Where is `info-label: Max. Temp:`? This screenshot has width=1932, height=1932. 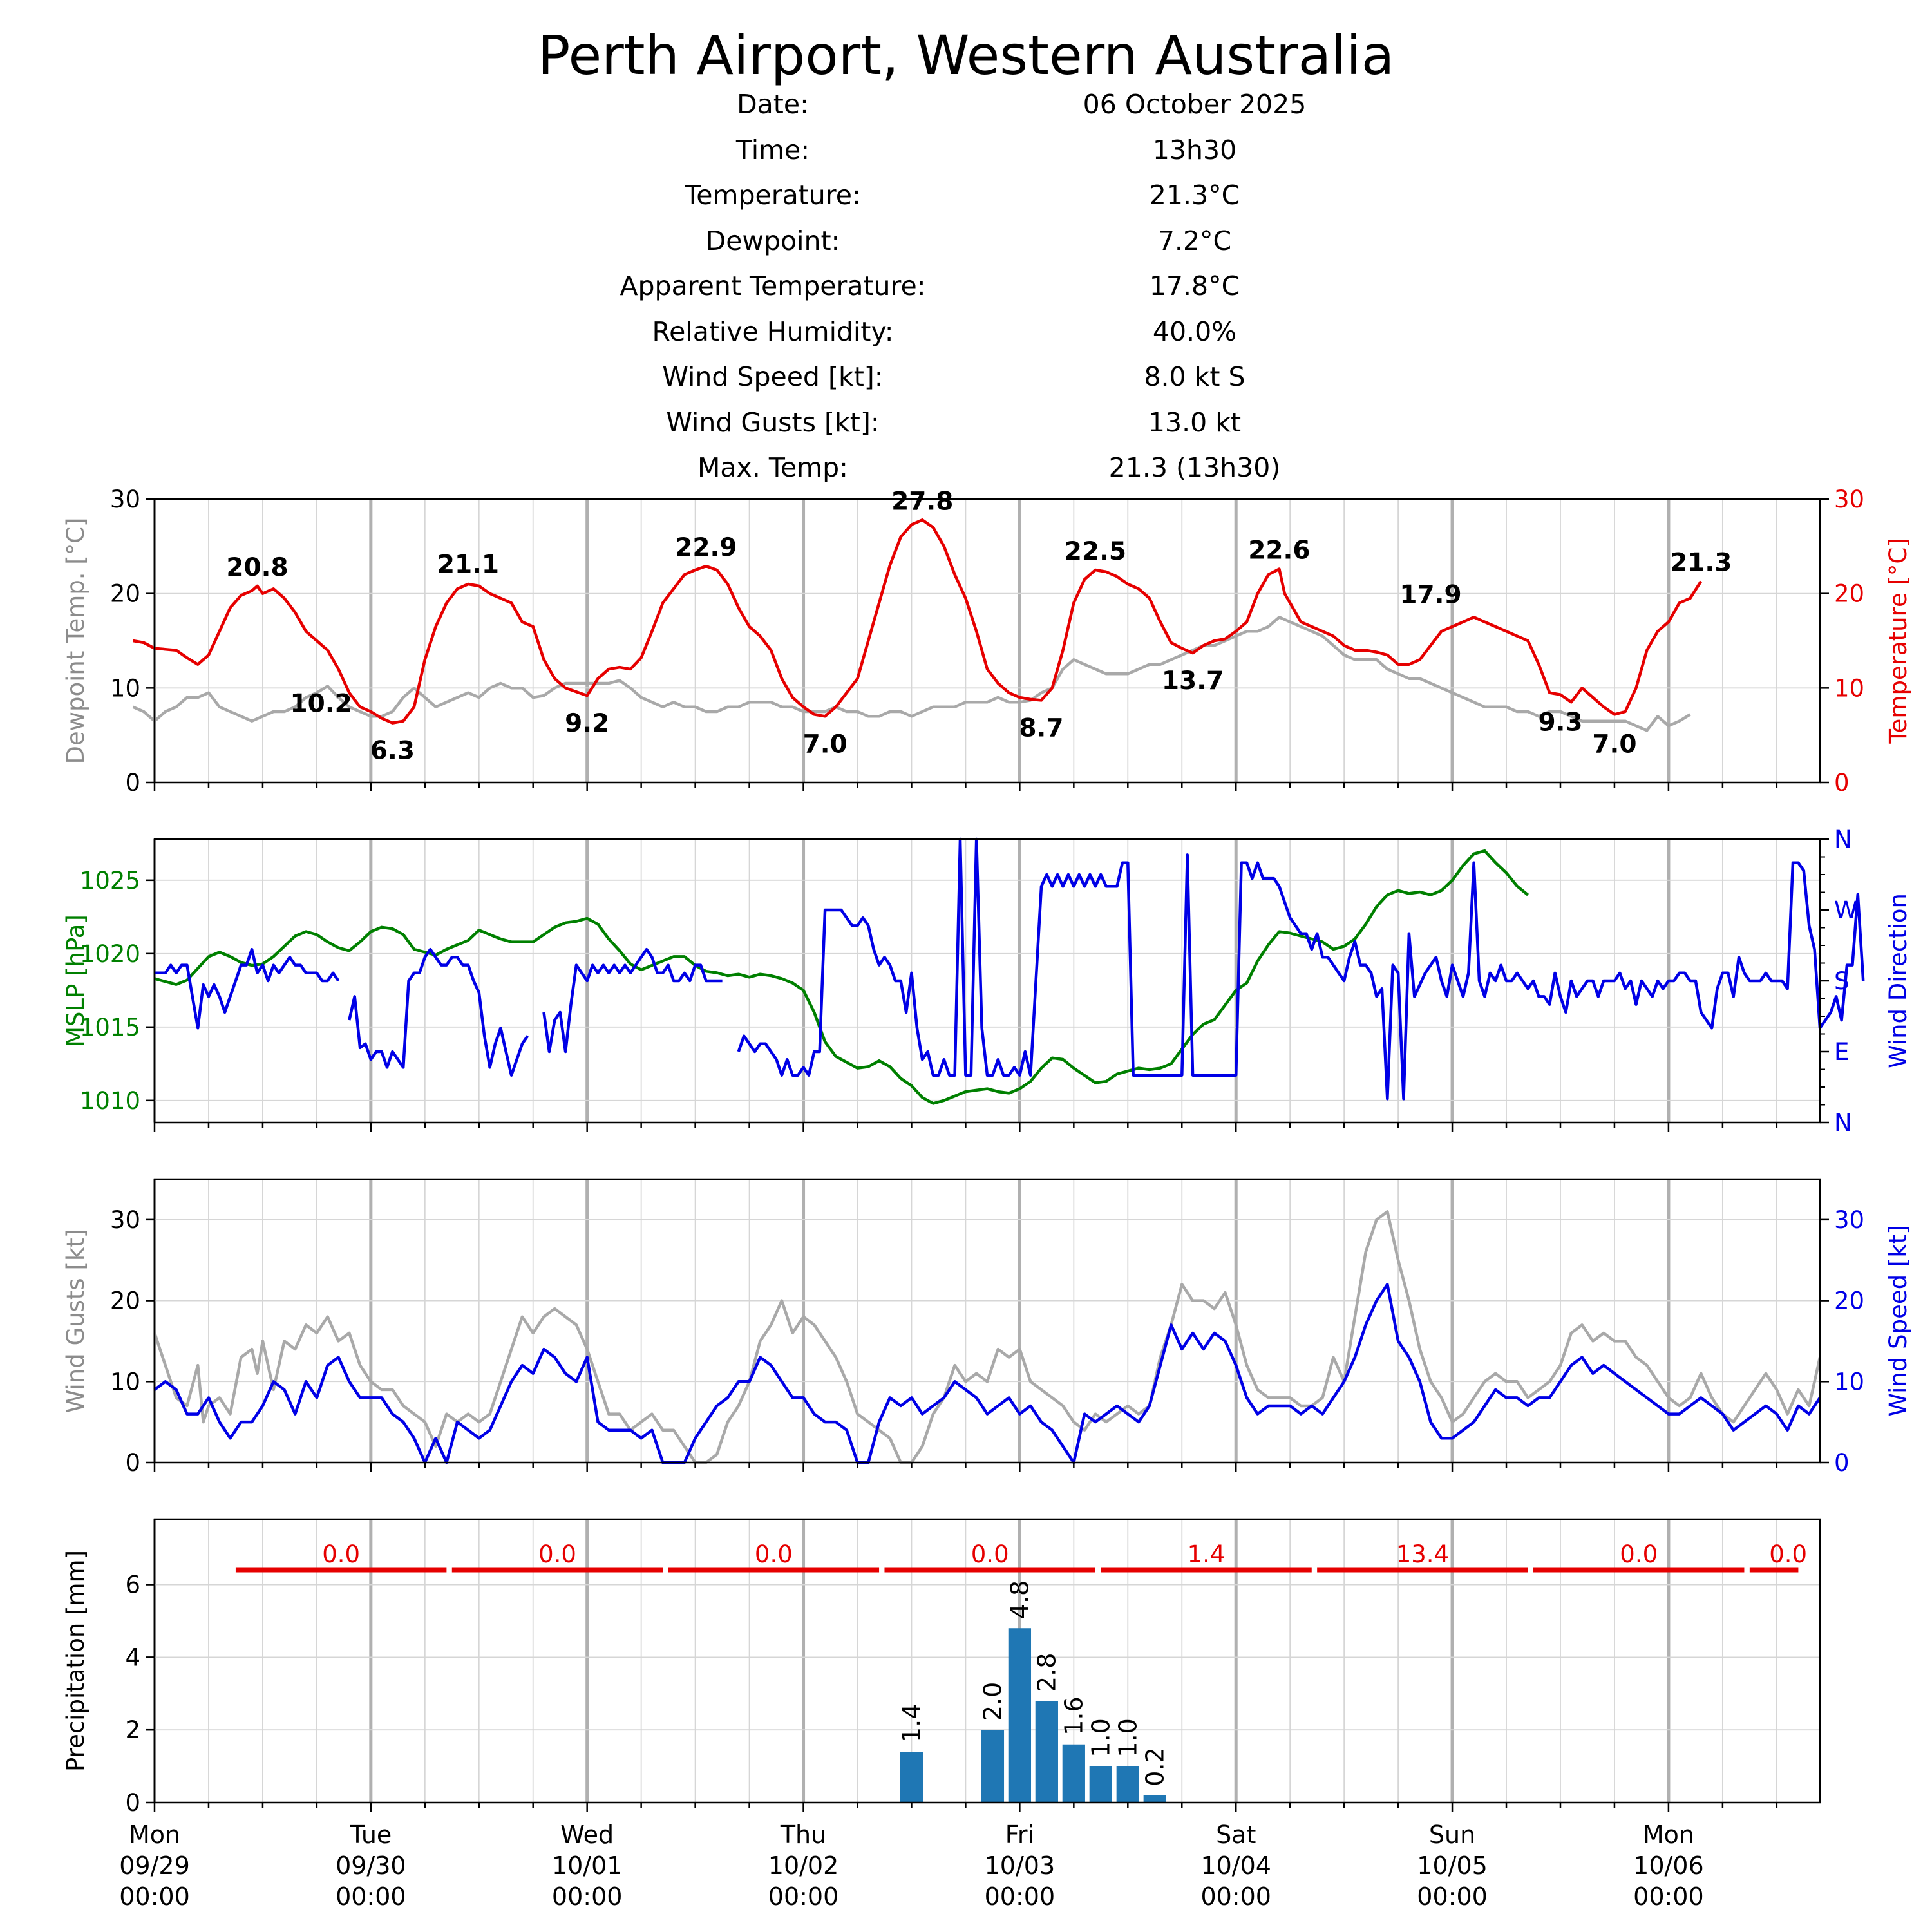
info-label: Max. Temp: is located at coordinates (773, 467).